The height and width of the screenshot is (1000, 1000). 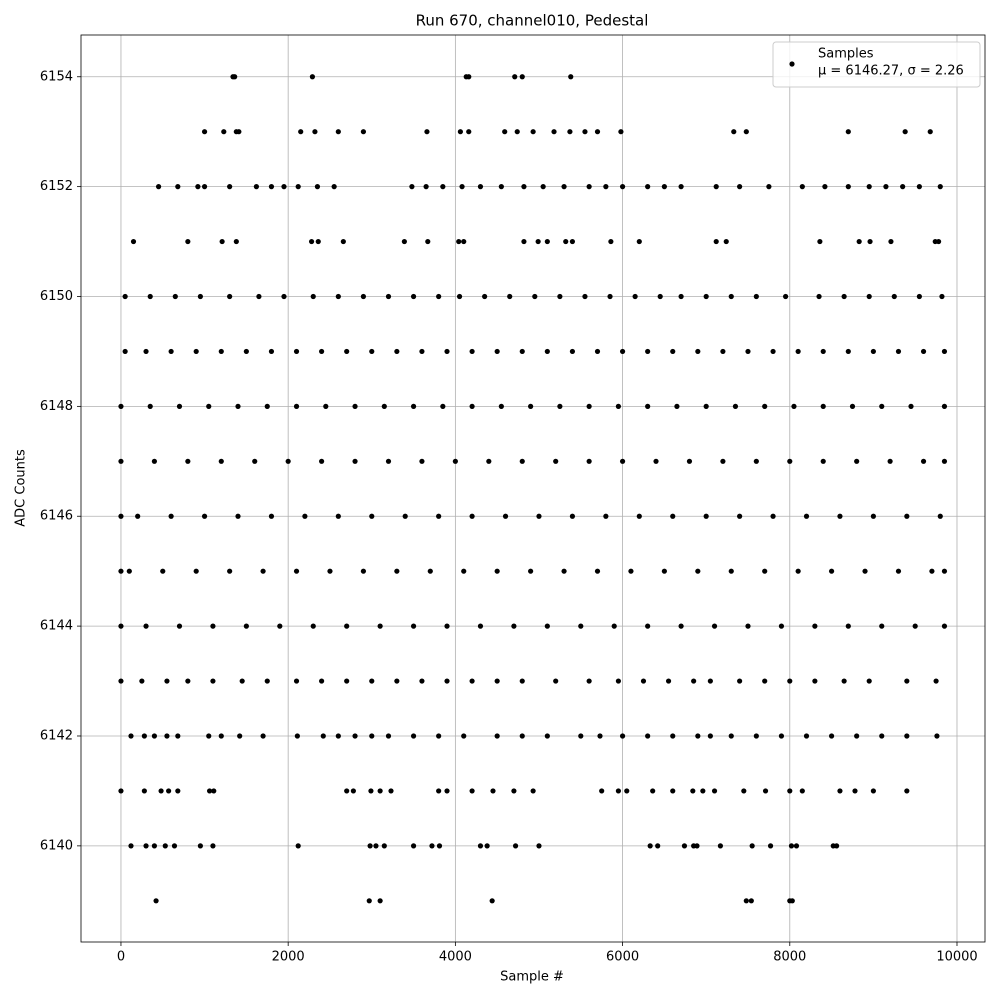 I want to click on y-tick-label: 6144, so click(x=56, y=626).